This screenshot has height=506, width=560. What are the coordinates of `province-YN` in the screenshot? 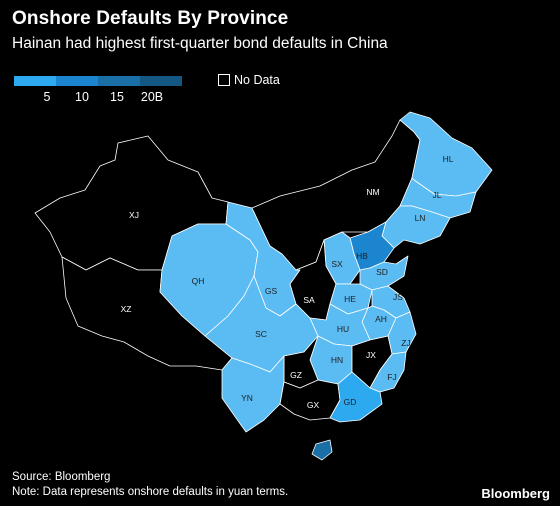 It's located at (253, 394).